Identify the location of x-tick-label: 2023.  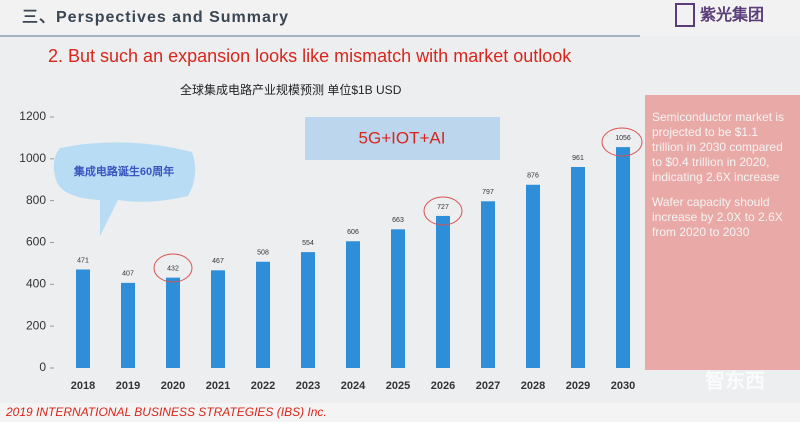
(308, 386).